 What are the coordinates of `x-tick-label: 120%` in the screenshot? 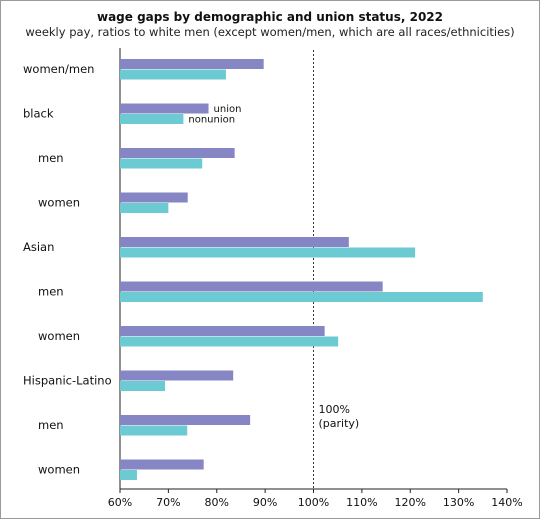 It's located at (410, 502).